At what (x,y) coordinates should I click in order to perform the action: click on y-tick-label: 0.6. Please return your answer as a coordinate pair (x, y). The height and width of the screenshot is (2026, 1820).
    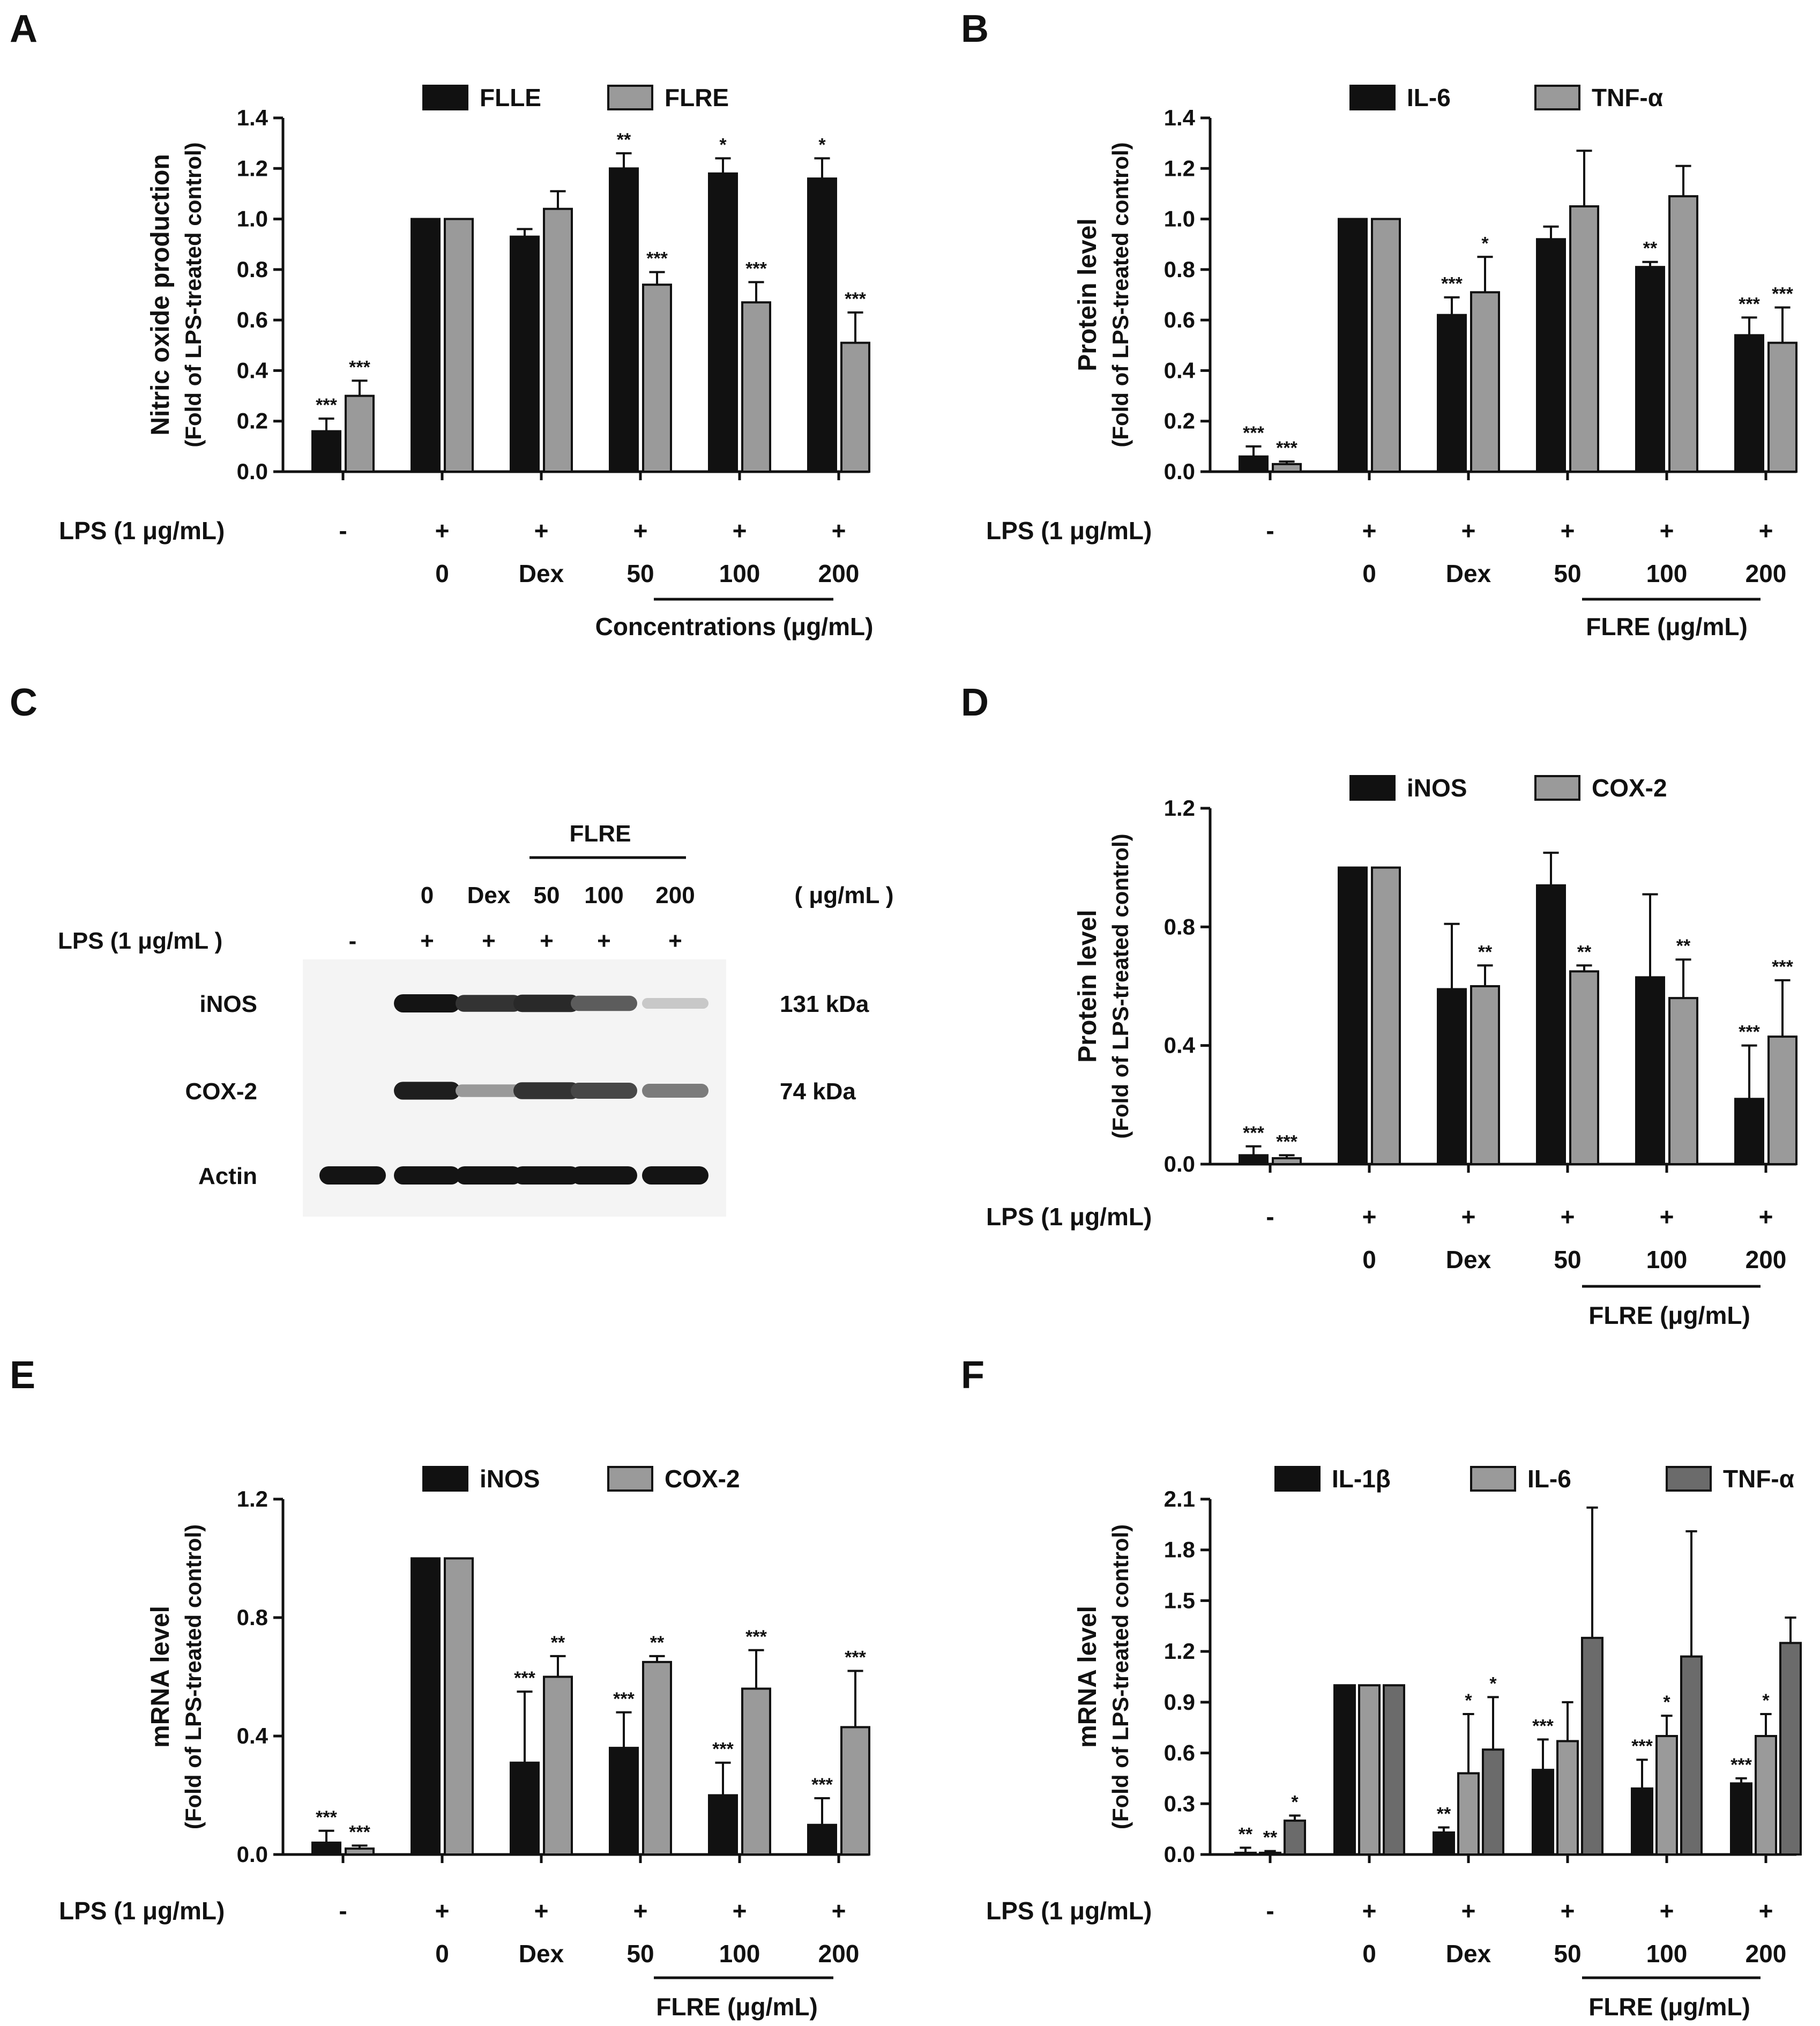
    Looking at the image, I should click on (1180, 319).